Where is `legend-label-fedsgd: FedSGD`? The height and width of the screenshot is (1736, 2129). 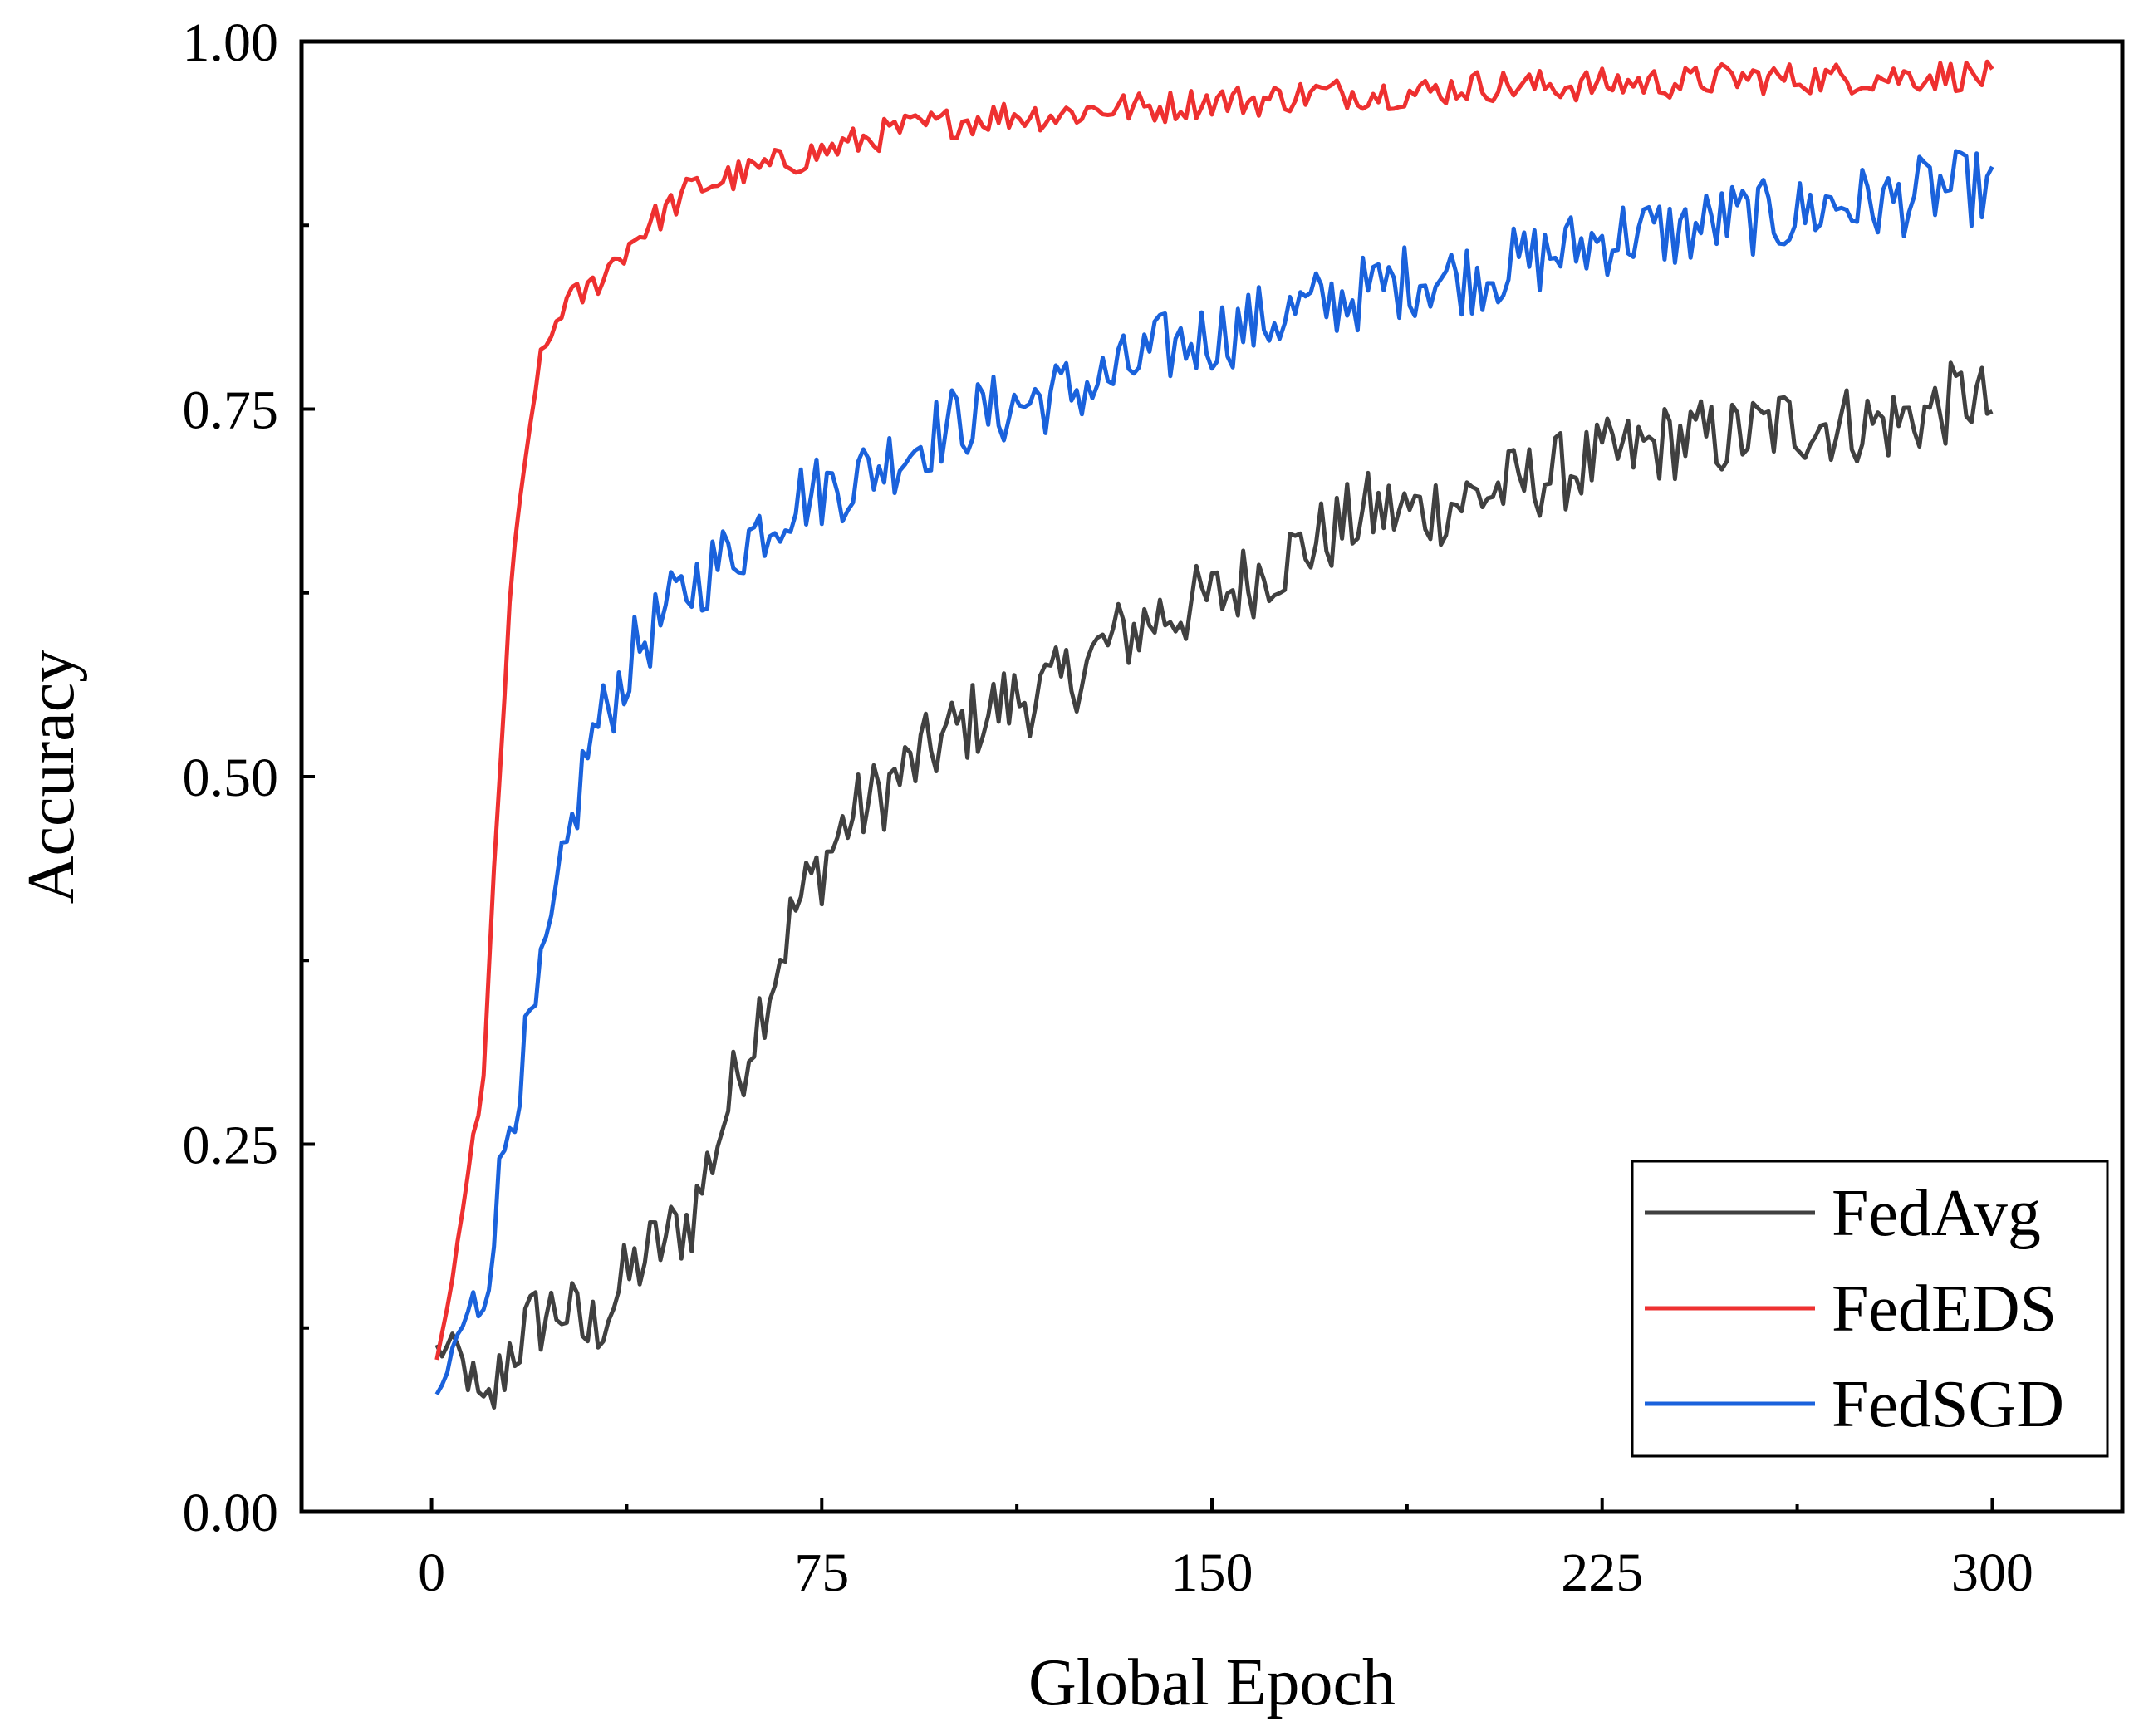 legend-label-fedsgd: FedSGD is located at coordinates (1948, 1404).